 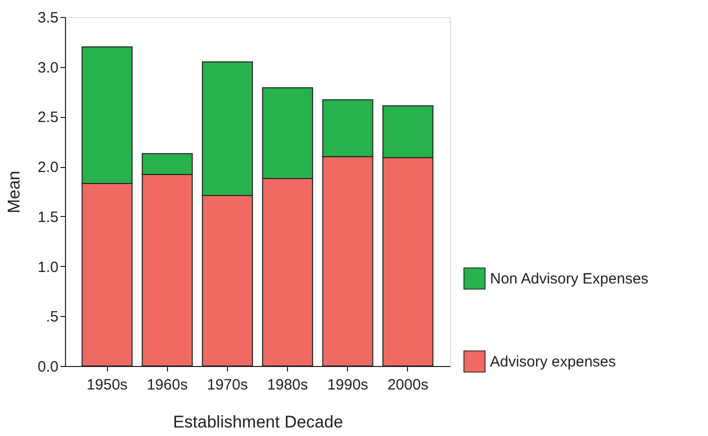 I want to click on x-tick-label: 1960s, so click(x=167, y=385).